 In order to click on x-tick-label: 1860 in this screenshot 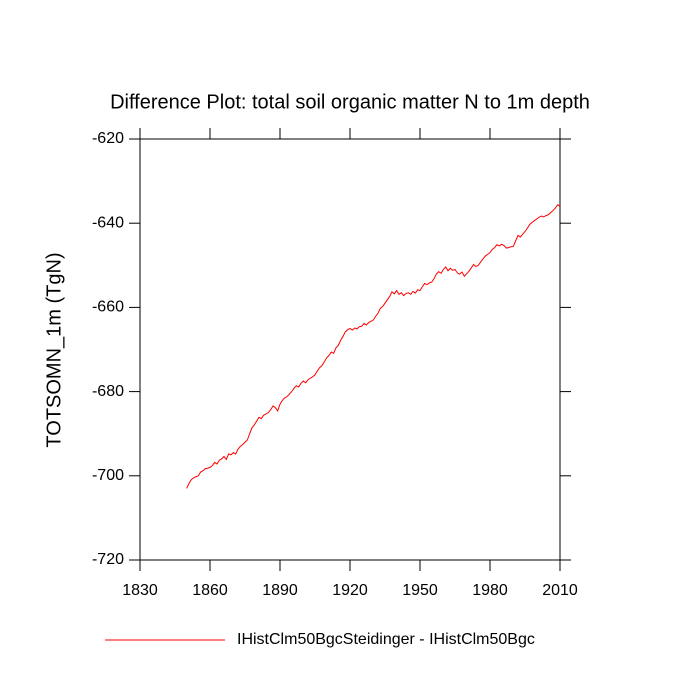, I will do `click(210, 590)`.